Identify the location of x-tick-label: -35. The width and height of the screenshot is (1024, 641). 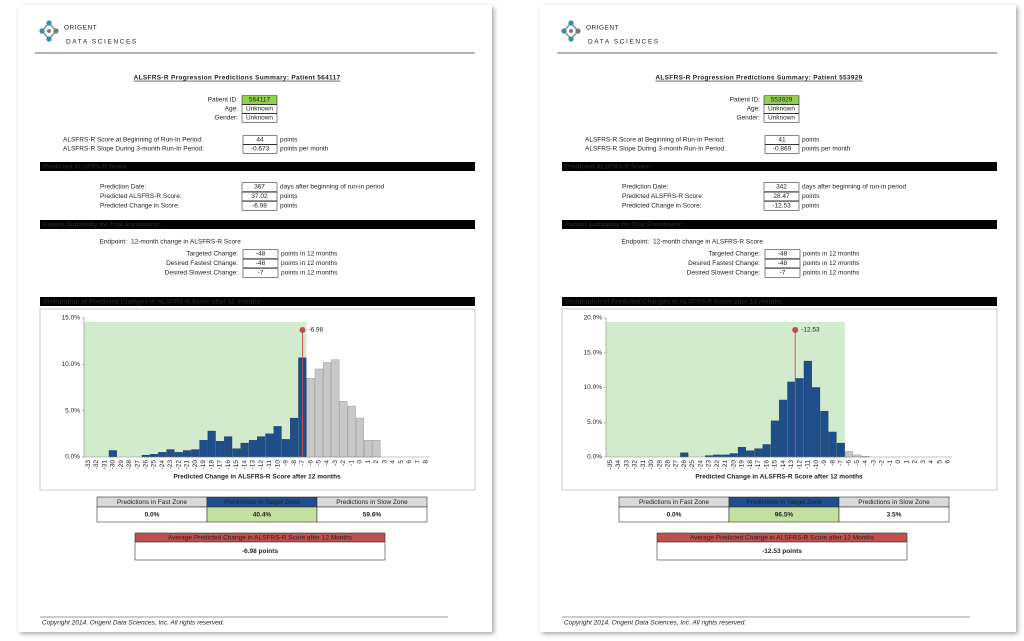
(610, 465).